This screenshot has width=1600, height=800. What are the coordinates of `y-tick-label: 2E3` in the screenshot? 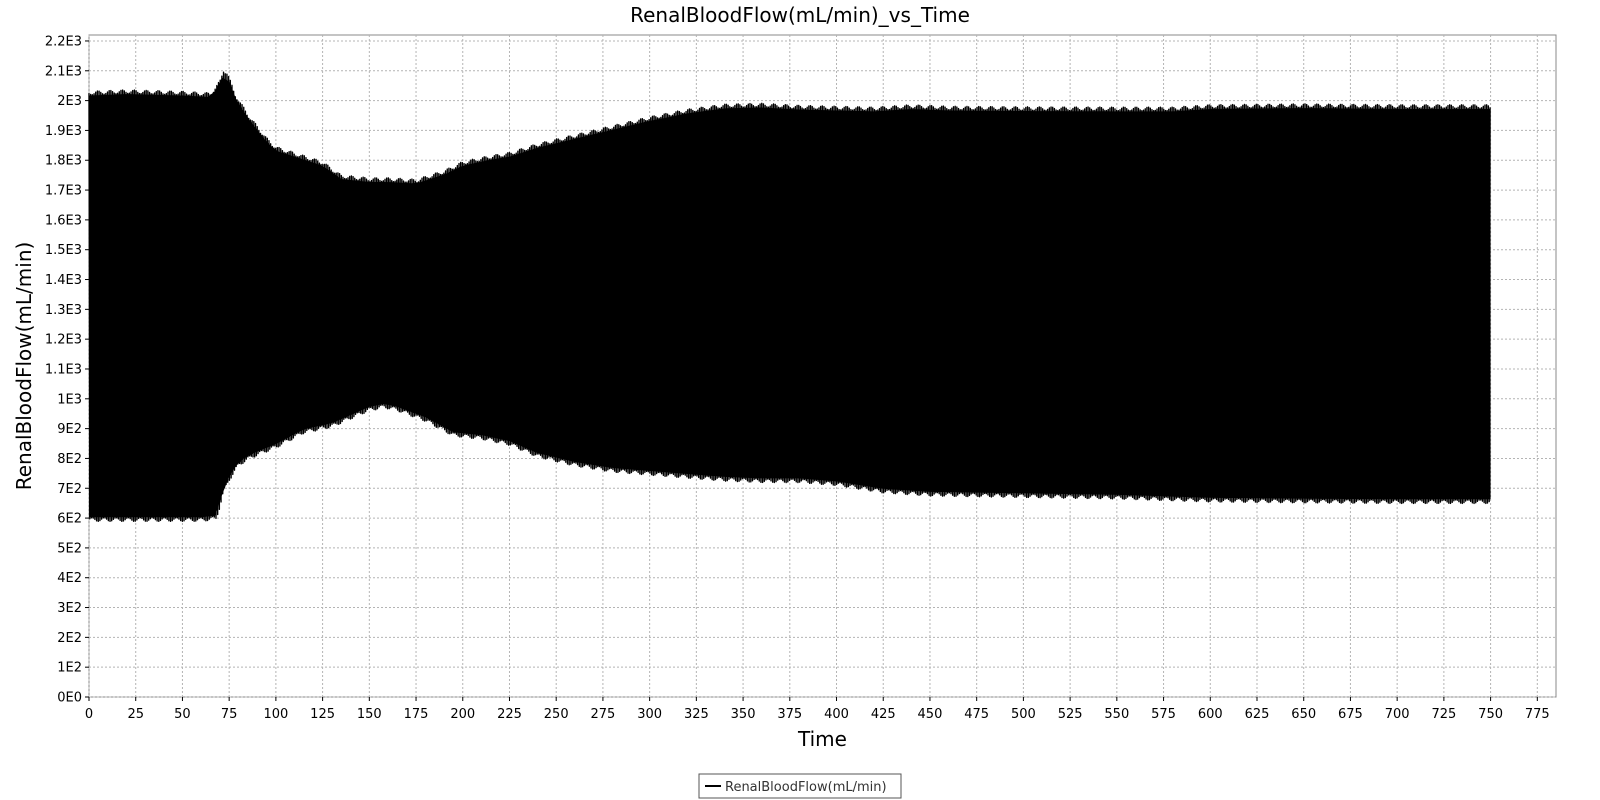 It's located at (69, 101).